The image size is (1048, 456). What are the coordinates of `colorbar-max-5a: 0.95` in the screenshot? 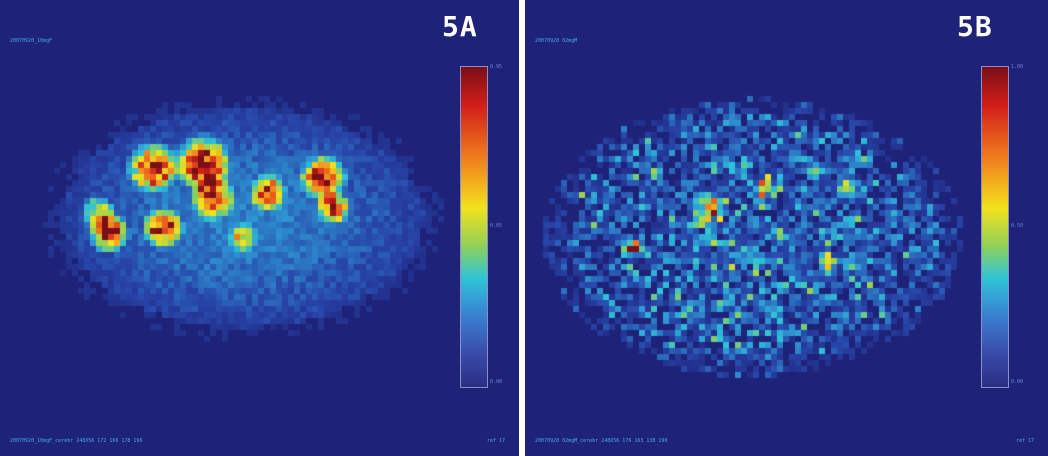 It's located at (496, 67).